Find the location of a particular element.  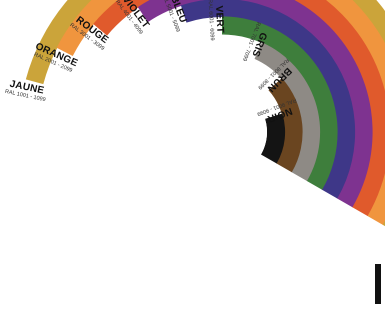

cropped-edge-mark is located at coordinates (378, 284).